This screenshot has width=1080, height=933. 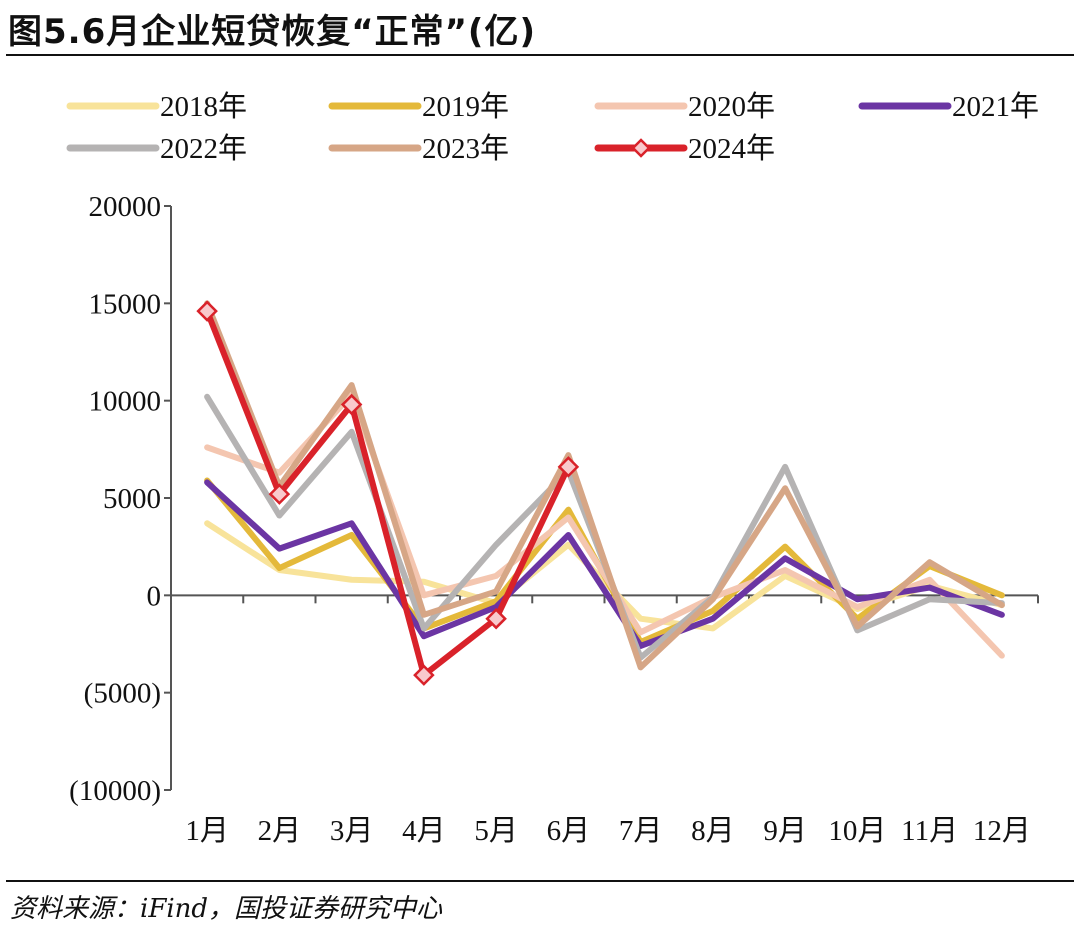 What do you see at coordinates (929, 831) in the screenshot?
I see `x-tick-label: 11月` at bounding box center [929, 831].